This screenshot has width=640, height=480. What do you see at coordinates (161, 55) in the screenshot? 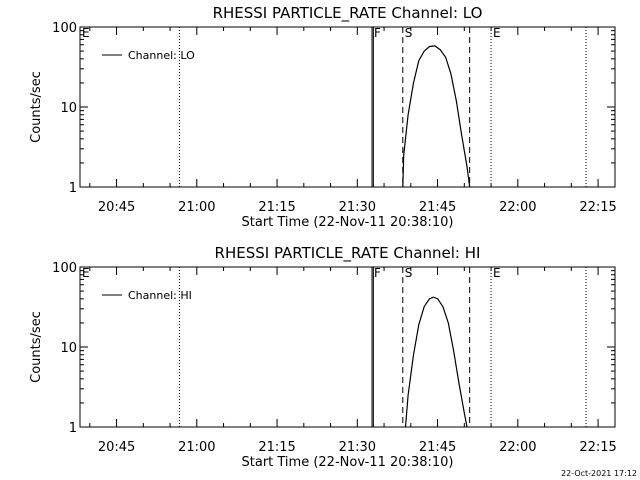
I see `legend-label: Channel: LO` at bounding box center [161, 55].